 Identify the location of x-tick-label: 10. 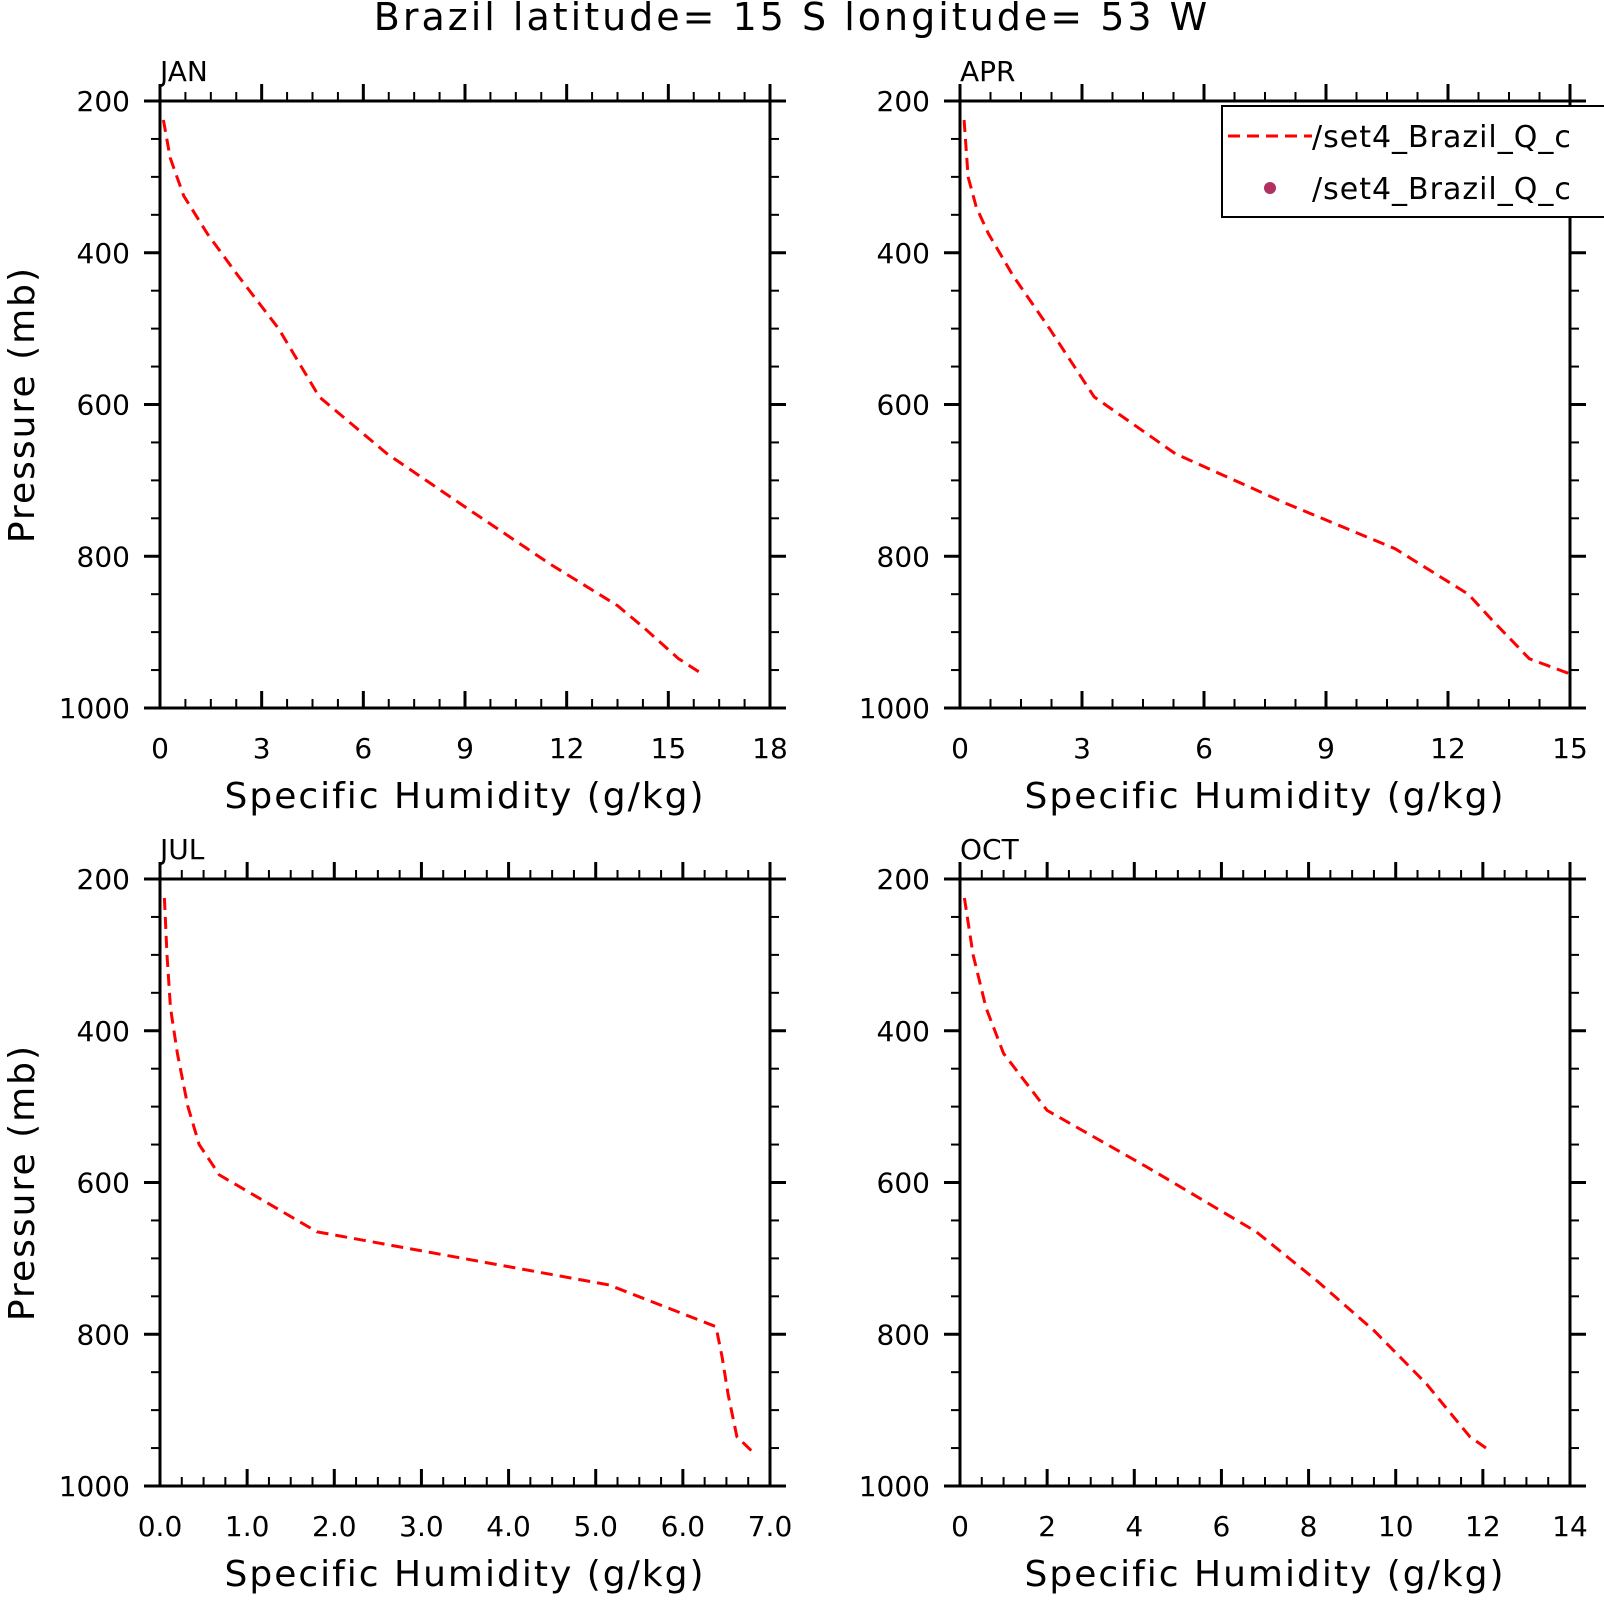
(1396, 1526).